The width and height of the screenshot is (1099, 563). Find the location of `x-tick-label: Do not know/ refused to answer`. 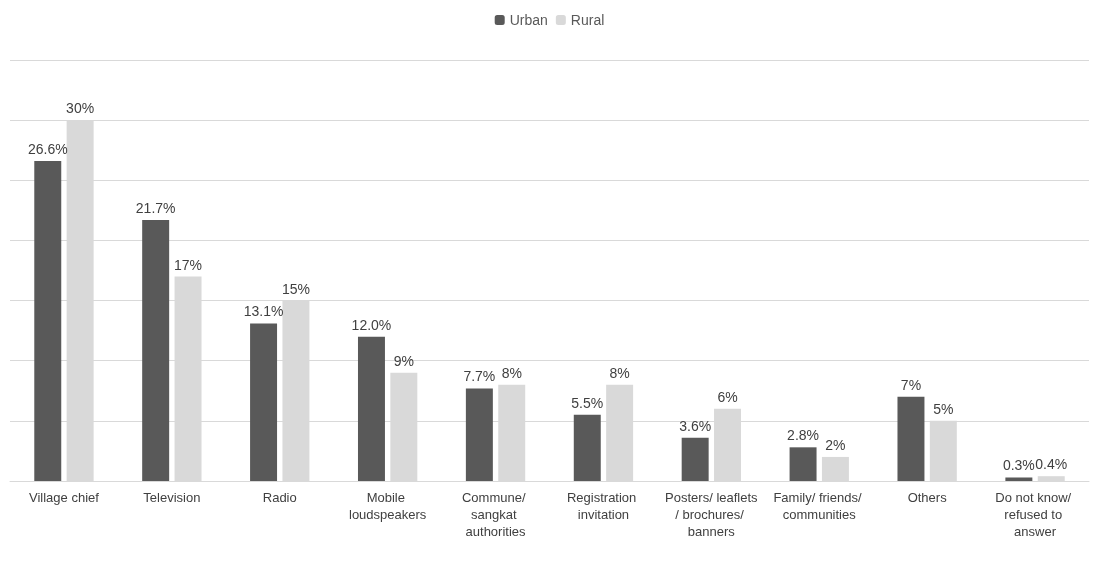

x-tick-label: Do not know/ refused to answer is located at coordinates (1035, 514).